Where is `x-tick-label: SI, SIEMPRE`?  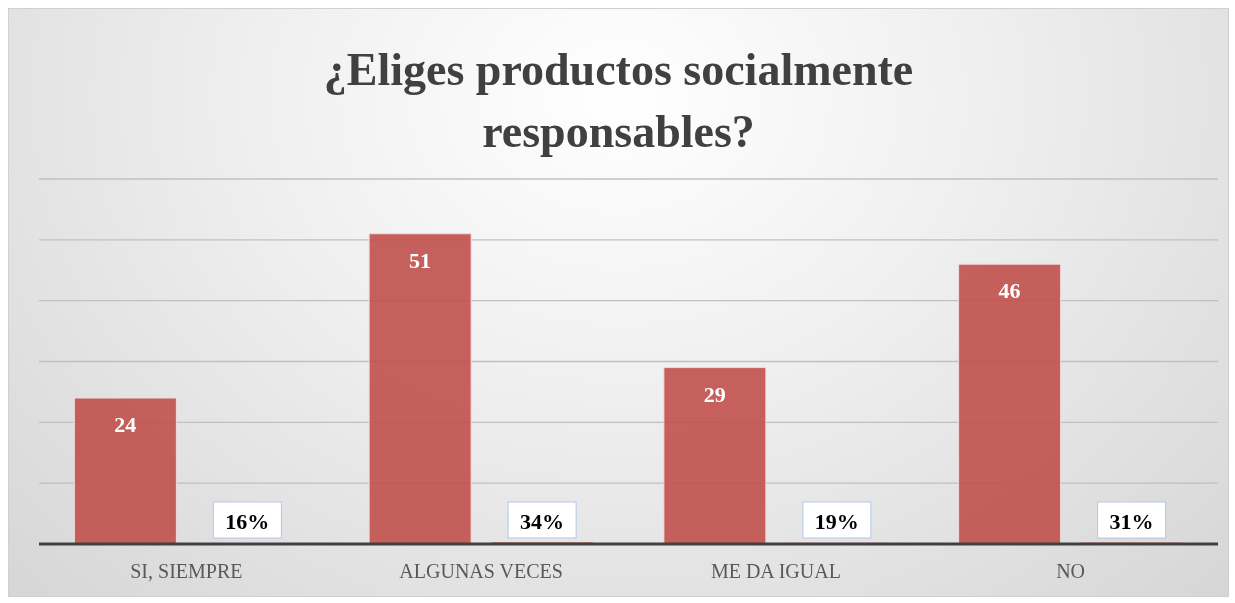
x-tick-label: SI, SIEMPRE is located at coordinates (186, 571).